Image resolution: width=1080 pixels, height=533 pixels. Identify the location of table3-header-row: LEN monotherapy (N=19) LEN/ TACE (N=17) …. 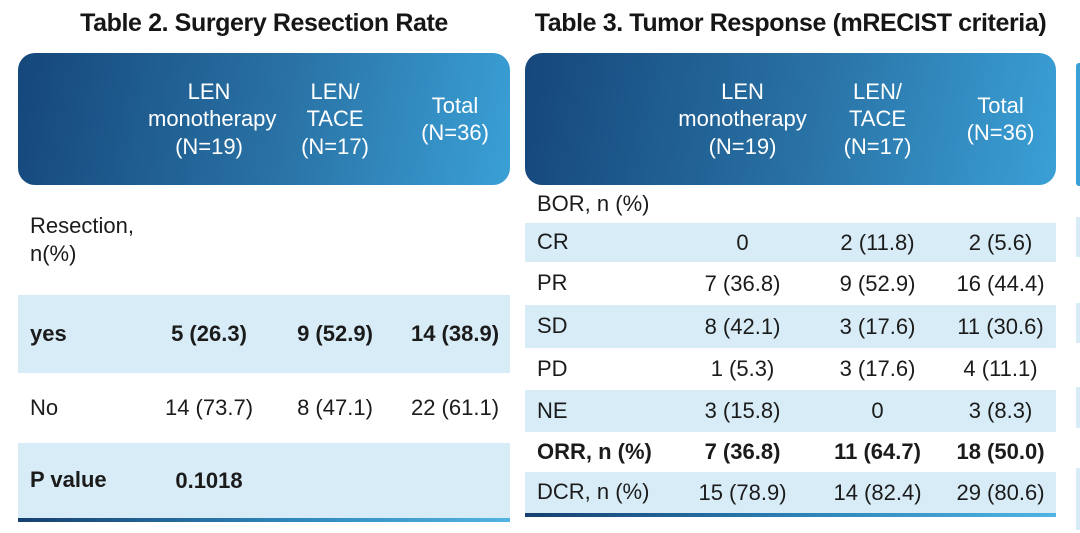
(790, 119).